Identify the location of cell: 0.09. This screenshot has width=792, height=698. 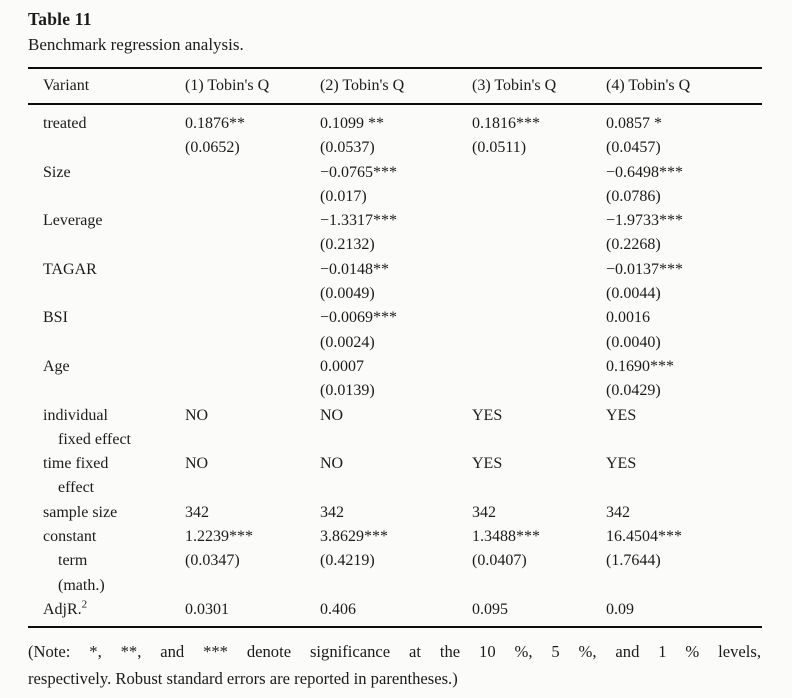
(620, 609).